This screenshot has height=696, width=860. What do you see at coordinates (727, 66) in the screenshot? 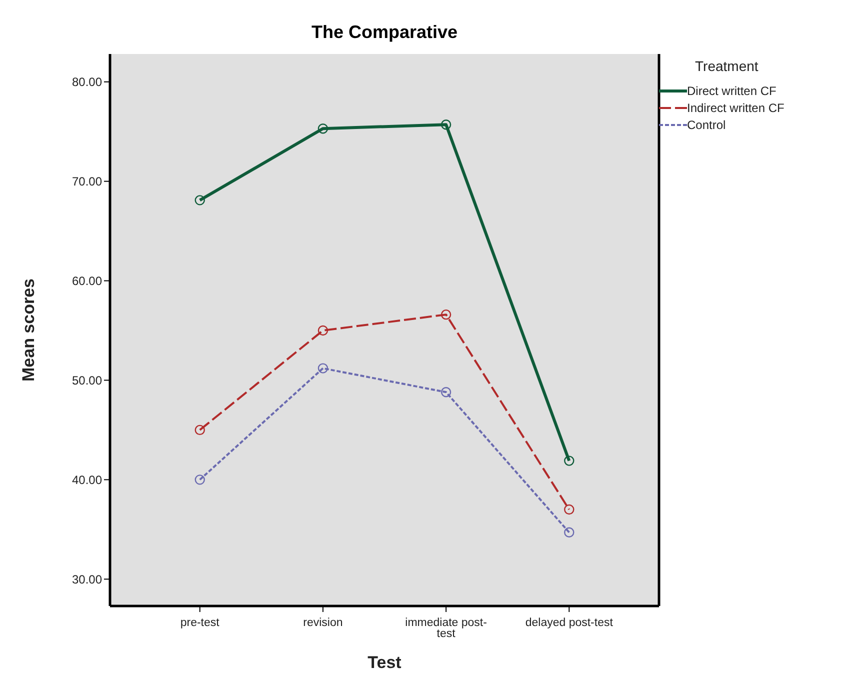
I see `legend-title: Treatment` at bounding box center [727, 66].